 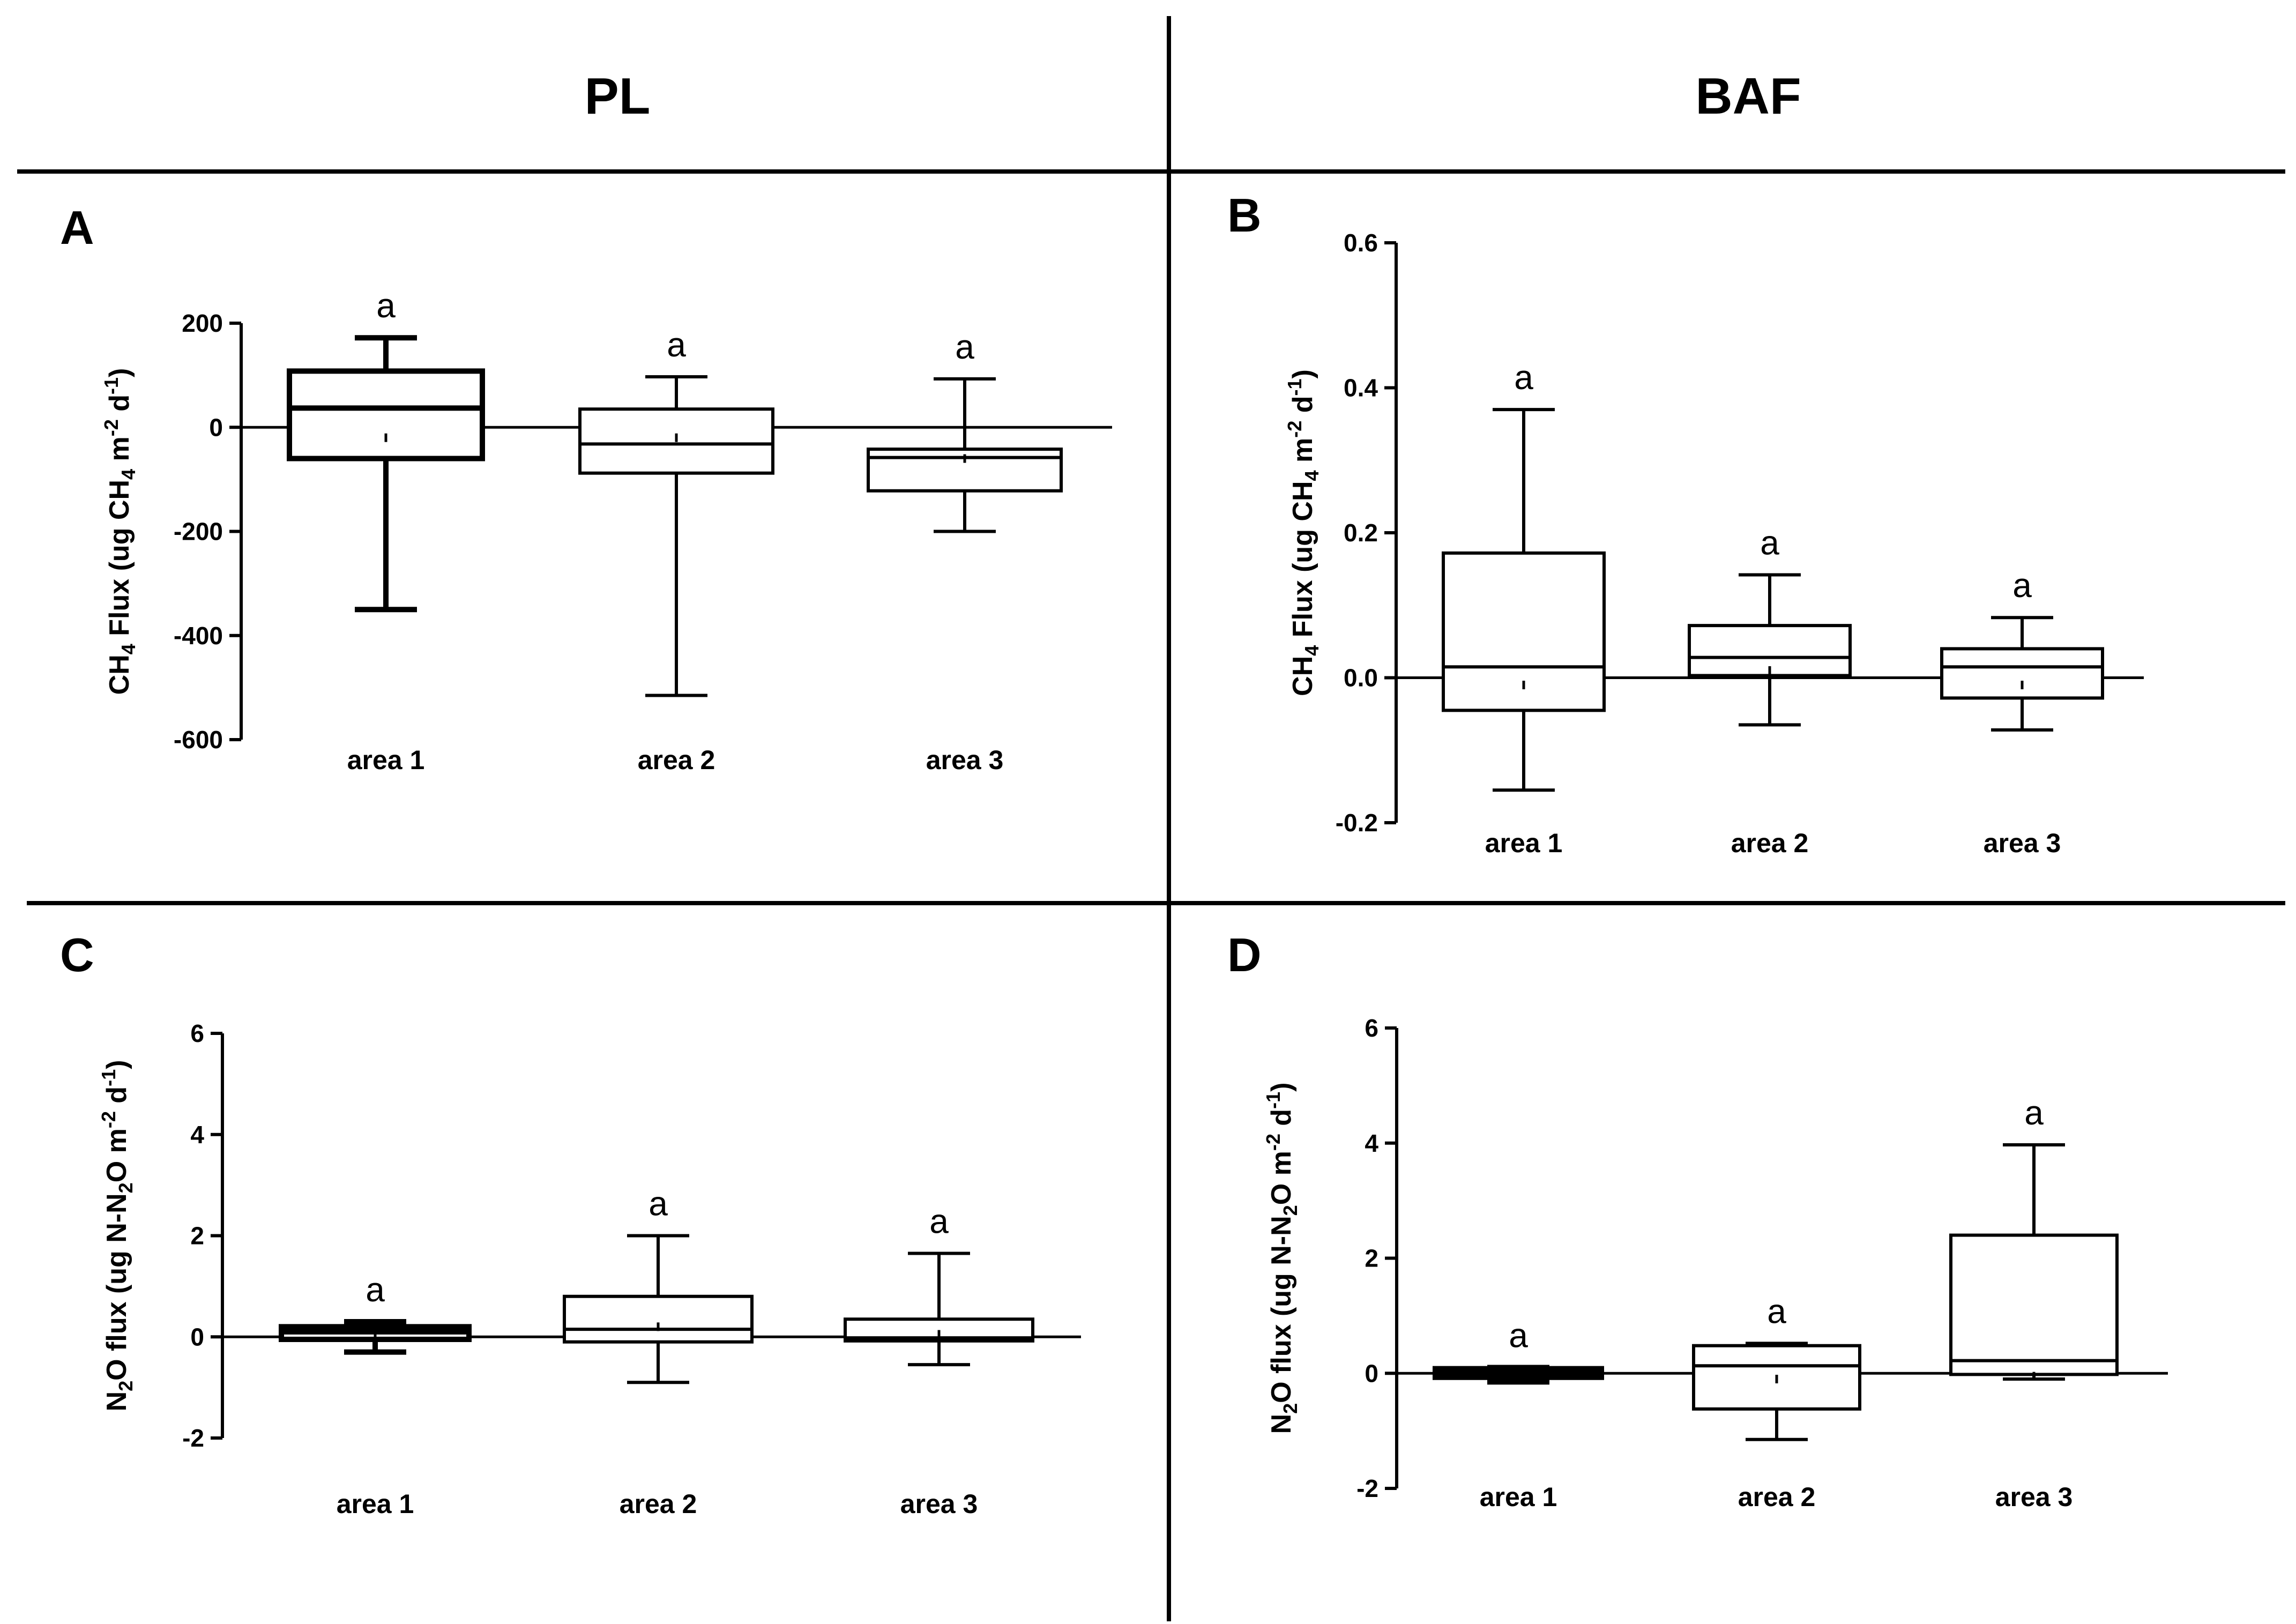 What do you see at coordinates (1361, 243) in the screenshot?
I see `y-tick-label: 0.6` at bounding box center [1361, 243].